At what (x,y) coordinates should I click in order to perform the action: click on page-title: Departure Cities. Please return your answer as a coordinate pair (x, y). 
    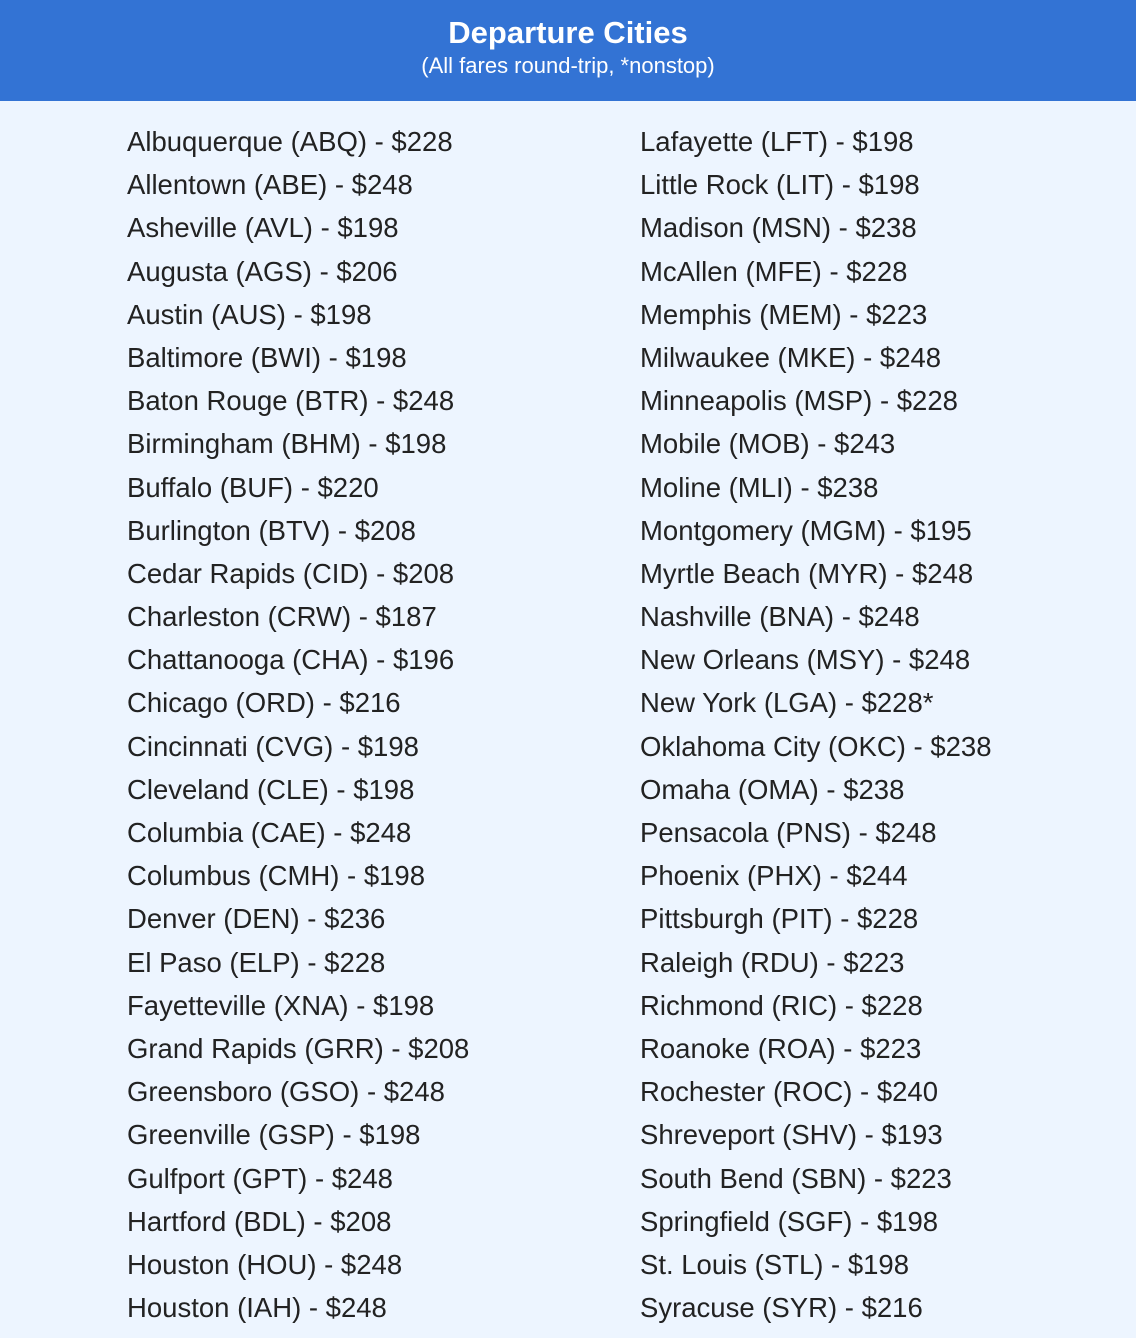
    Looking at the image, I should click on (568, 32).